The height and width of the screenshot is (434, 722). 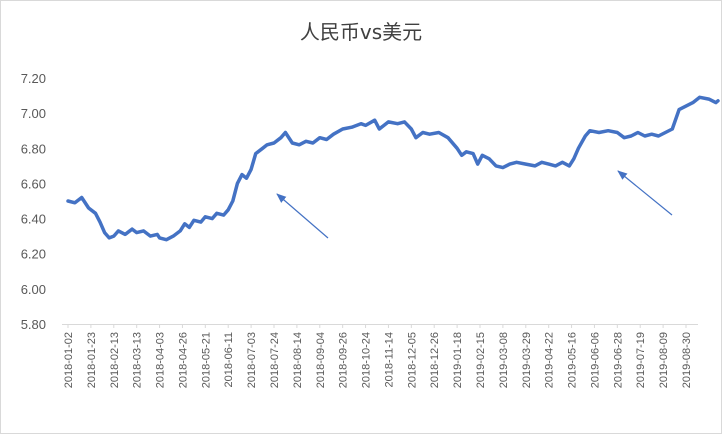 I want to click on y-tick-label: 6.80, so click(x=33, y=148).